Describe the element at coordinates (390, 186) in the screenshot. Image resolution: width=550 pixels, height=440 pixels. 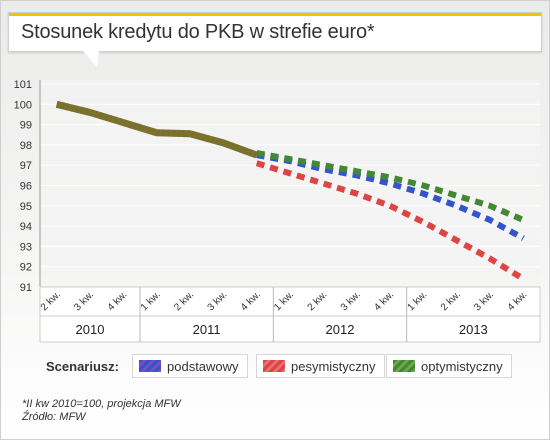
I see `series-line-optymistyczny` at that location.